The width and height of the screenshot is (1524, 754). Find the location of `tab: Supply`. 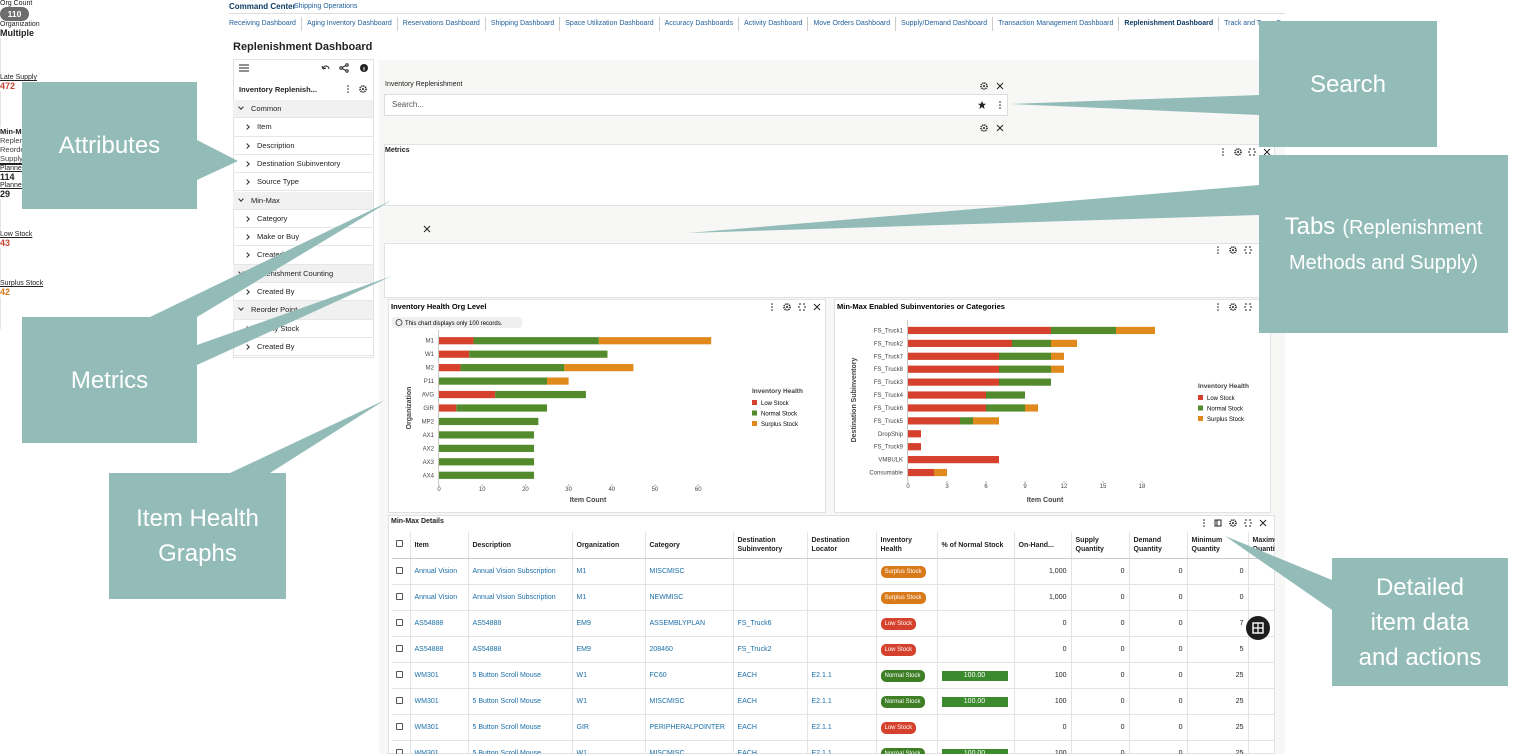

tab: Supply is located at coordinates (11, 158).